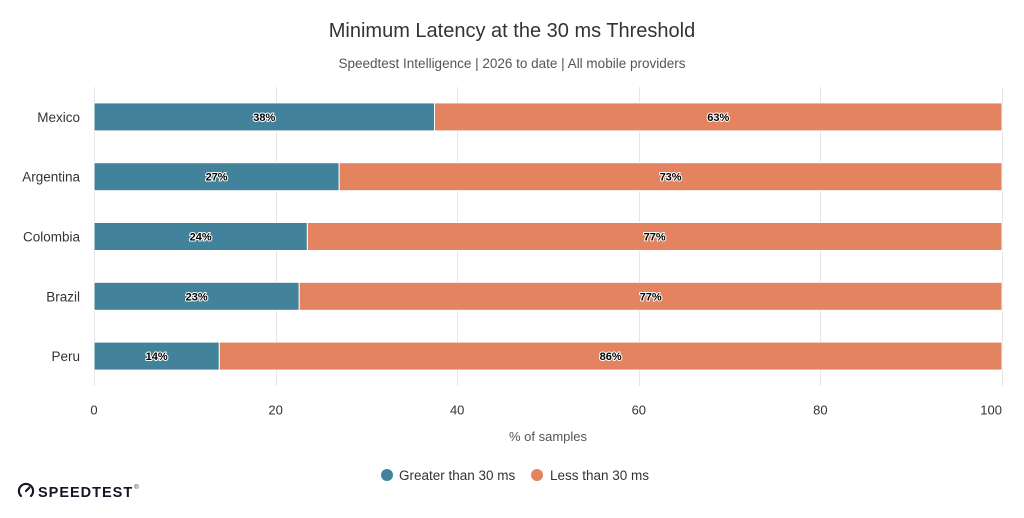 Image resolution: width=1024 pixels, height=518 pixels. What do you see at coordinates (63, 296) in the screenshot?
I see `category-label-brazil: Brazil` at bounding box center [63, 296].